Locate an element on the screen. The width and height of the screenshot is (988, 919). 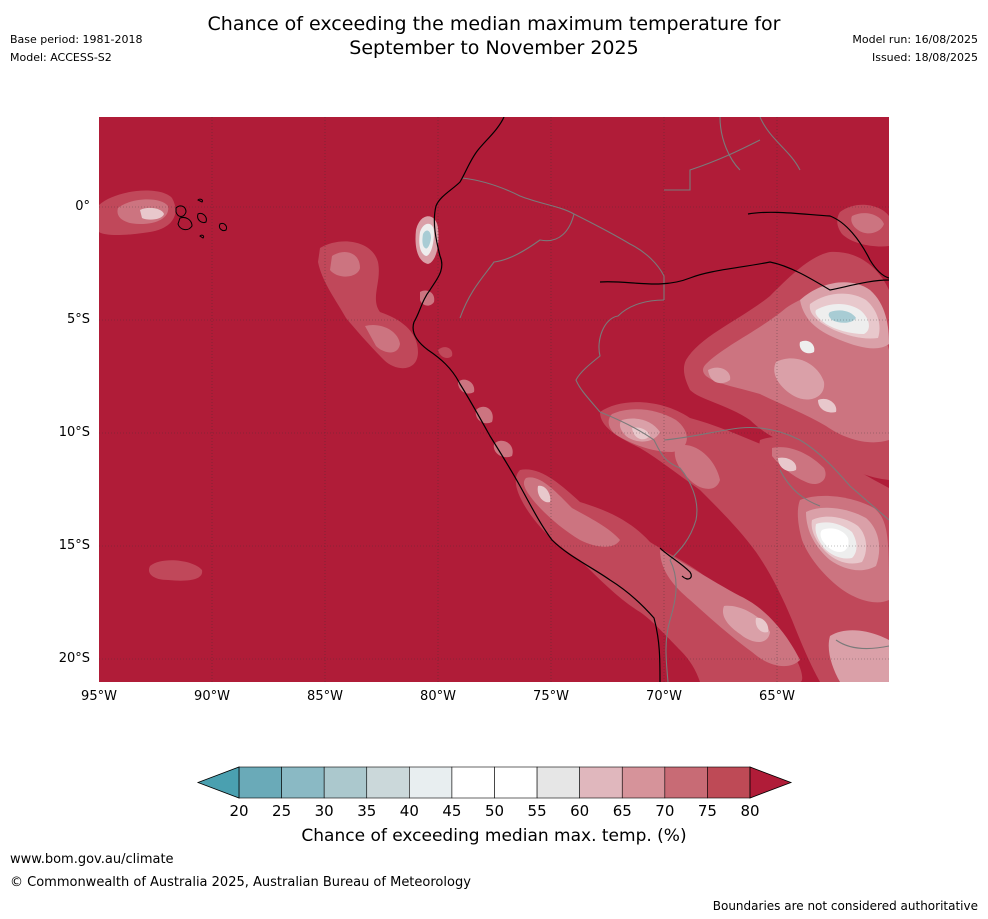
colorbar-tick-label: 25 is located at coordinates (281, 811).